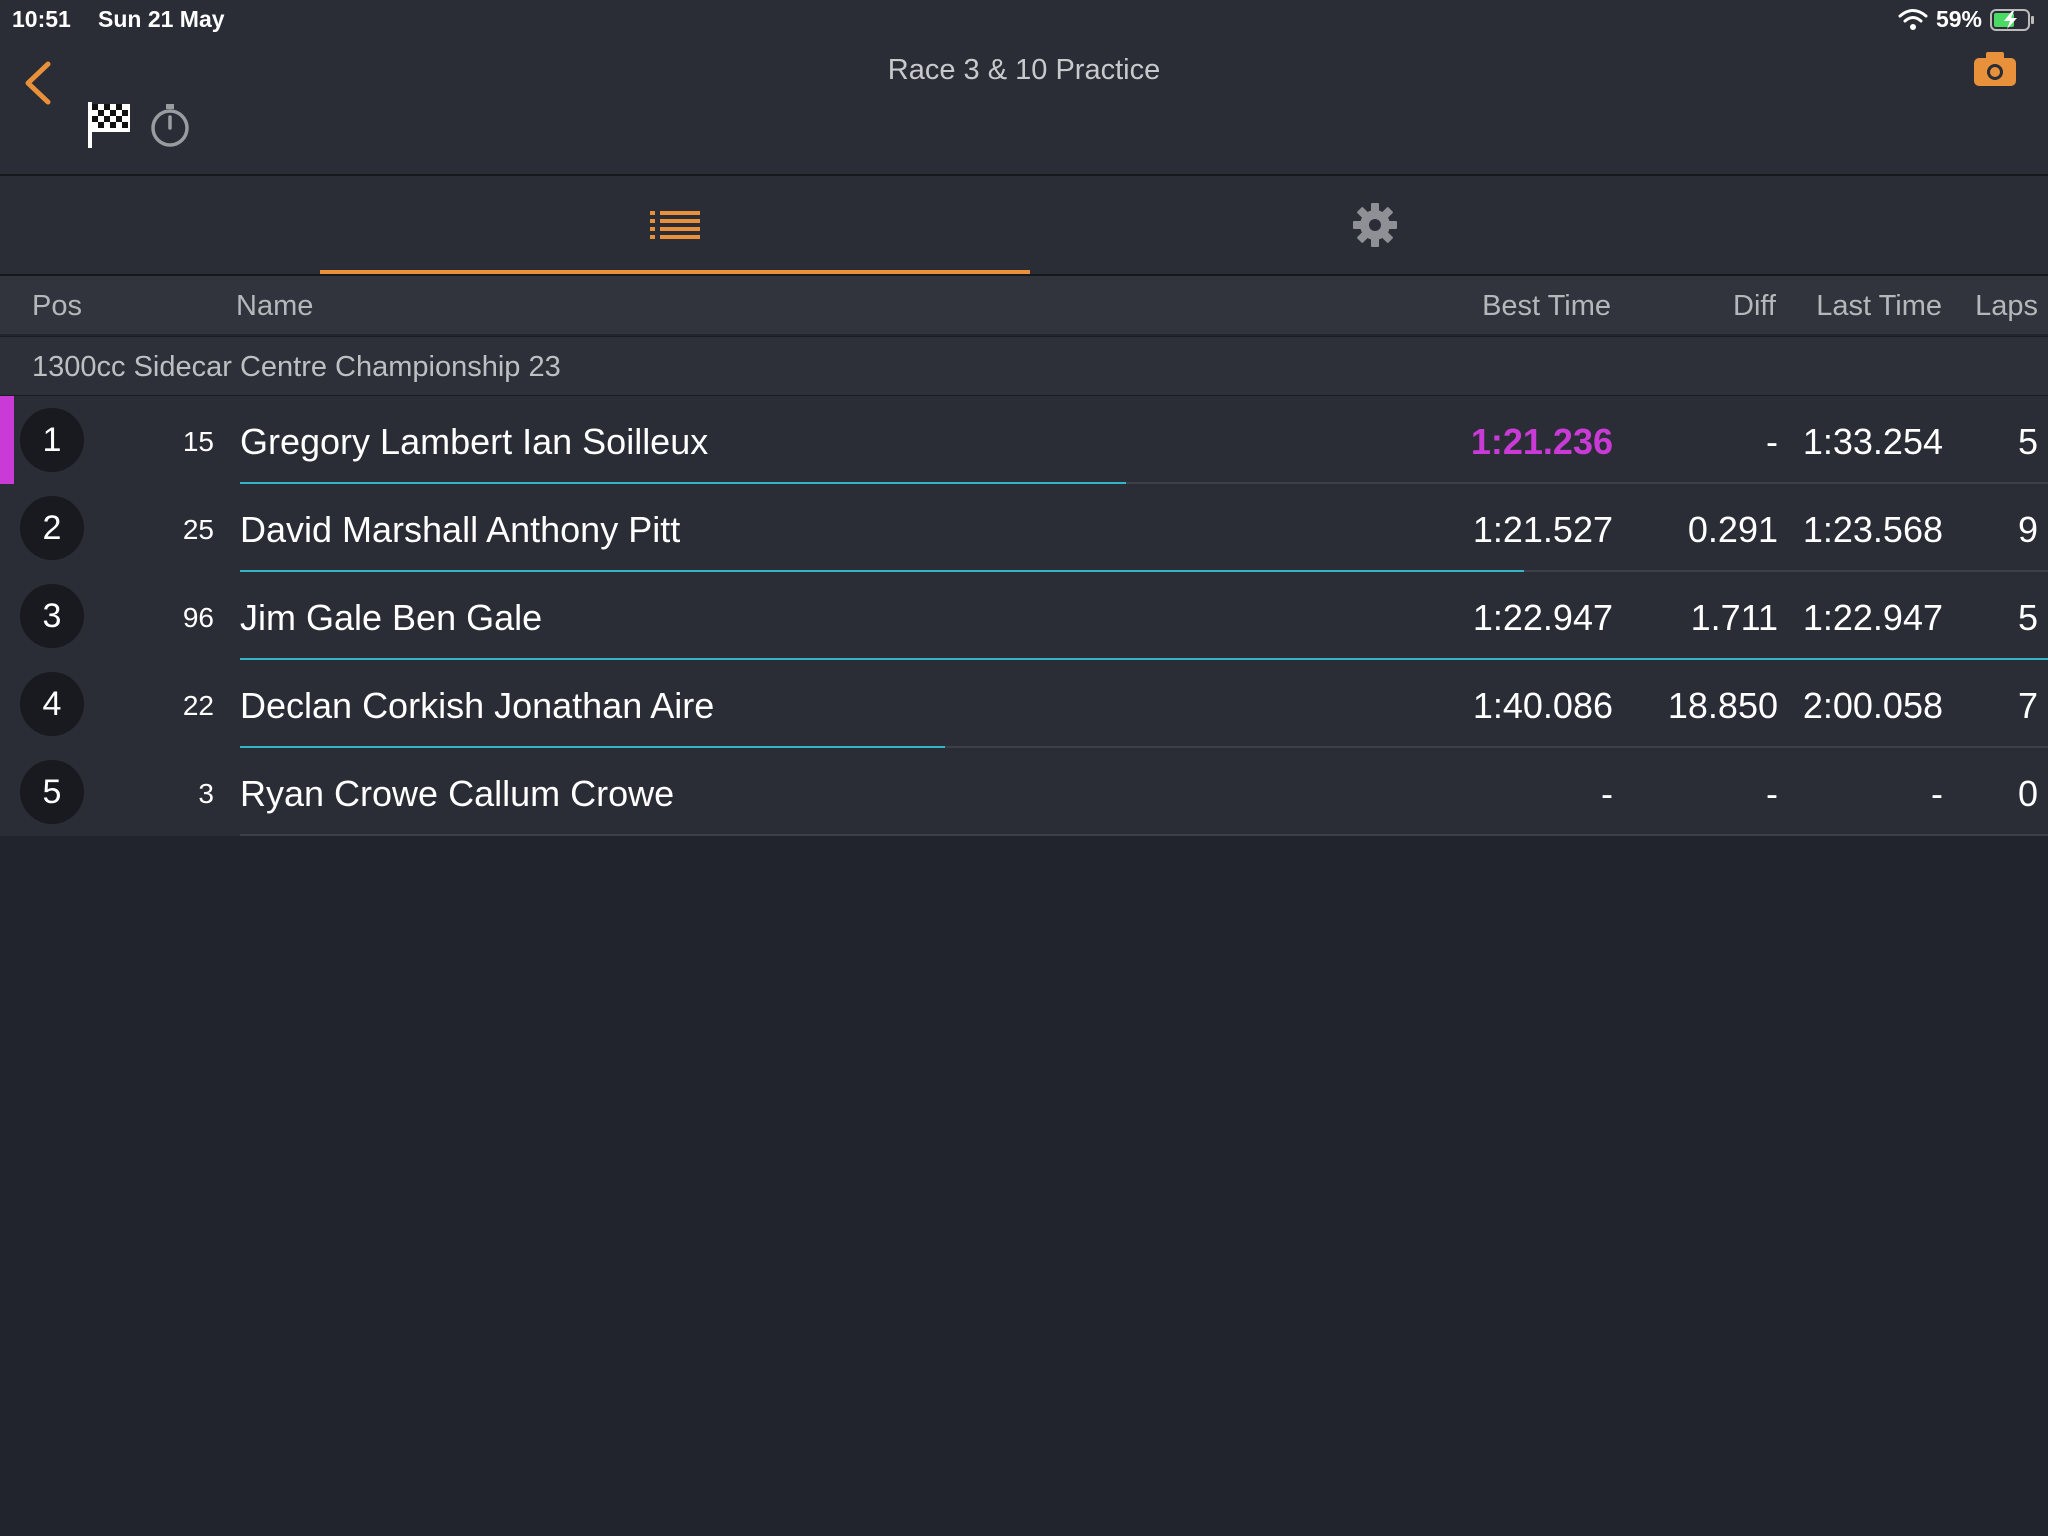 This screenshot has width=2048, height=1536. What do you see at coordinates (1542, 529) in the screenshot?
I see `best-time: 1:21.527` at bounding box center [1542, 529].